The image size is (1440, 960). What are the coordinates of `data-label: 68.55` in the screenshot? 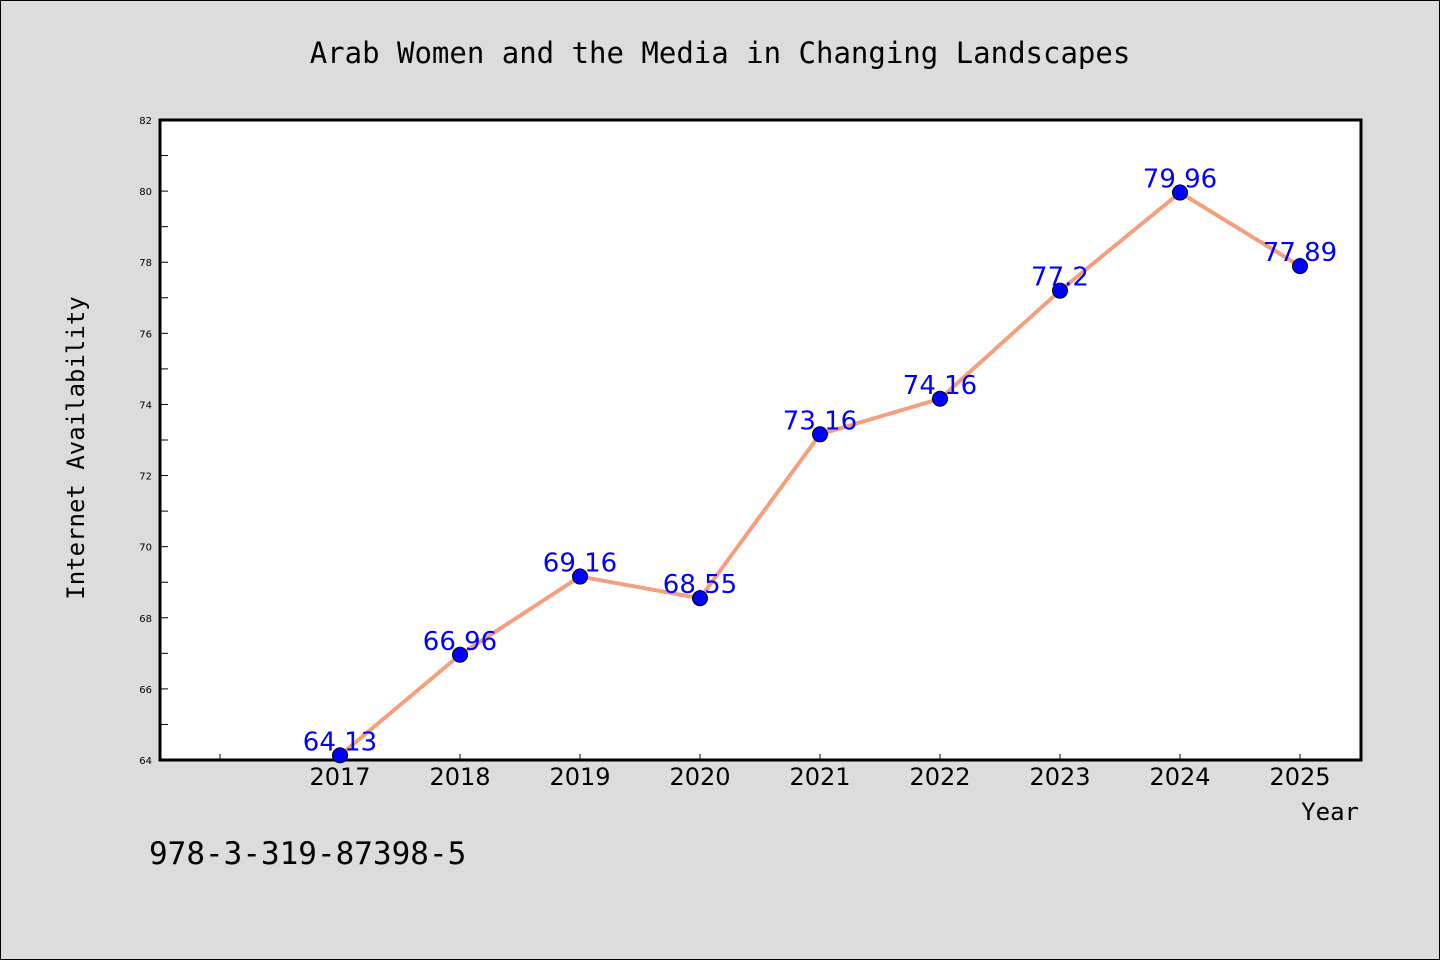 It's located at (700, 585).